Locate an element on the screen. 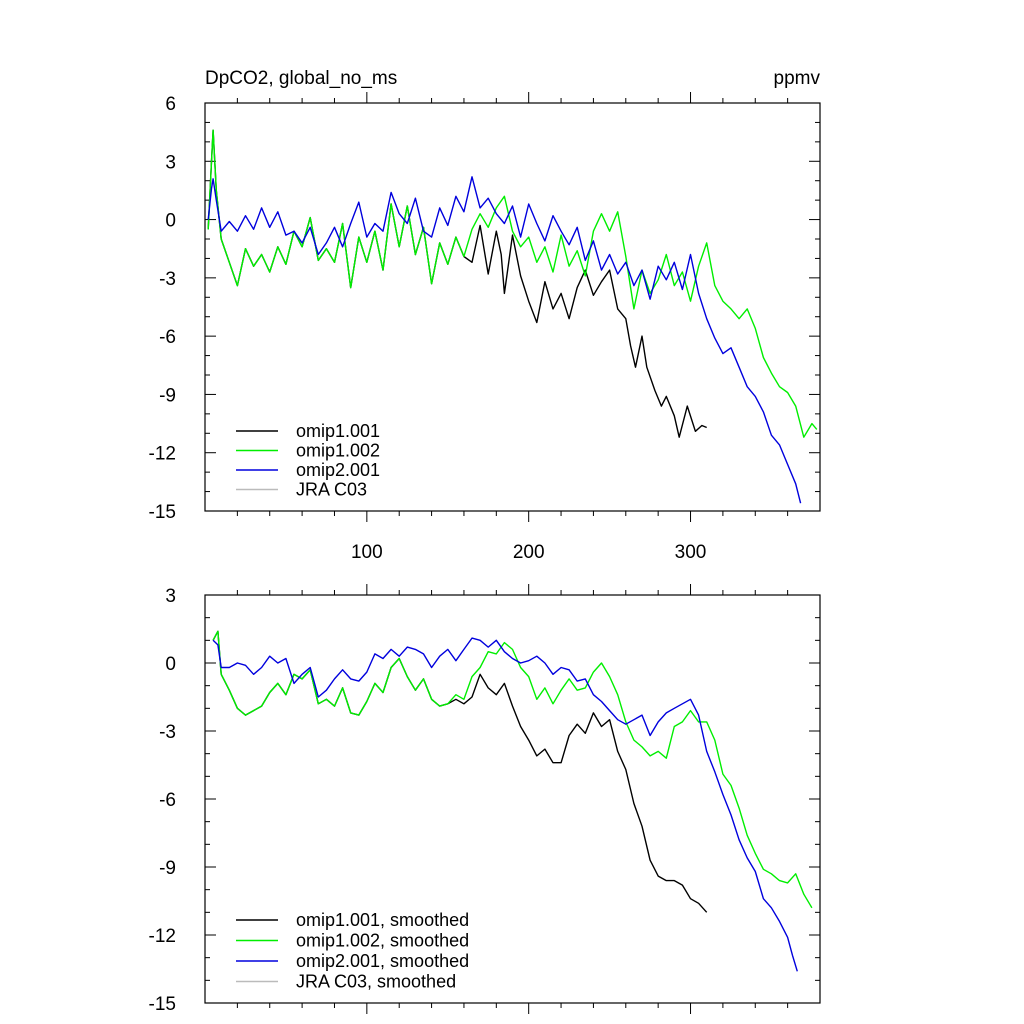 The height and width of the screenshot is (1024, 1024). legend-label-0-1: omip1.002 is located at coordinates (338, 451).